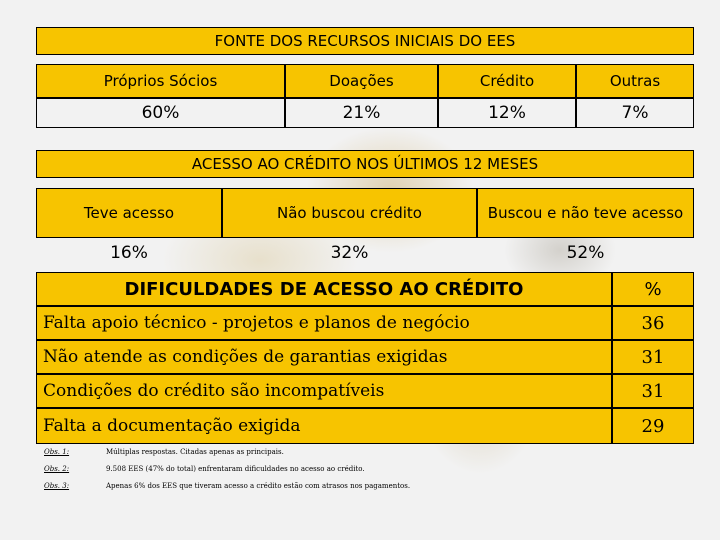 Image resolution: width=720 pixels, height=540 pixels. What do you see at coordinates (349, 253) in the screenshot?
I see `section2-value-nao-buscou: 32%` at bounding box center [349, 253].